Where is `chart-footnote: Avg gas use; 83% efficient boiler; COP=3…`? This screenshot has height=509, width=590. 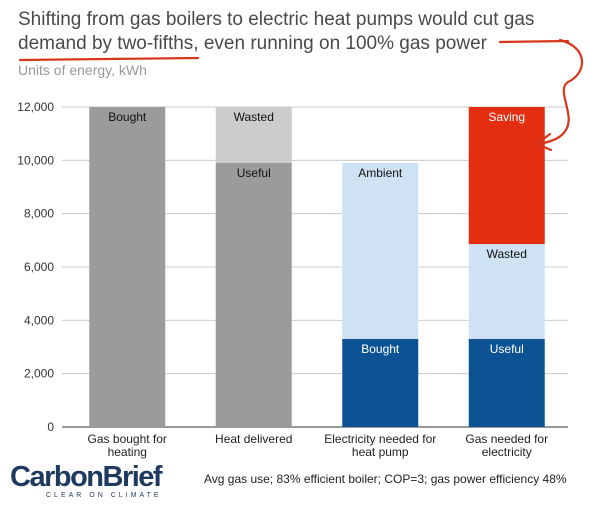 chart-footnote: Avg gas use; 83% efficient boiler; COP=3… is located at coordinates (385, 479).